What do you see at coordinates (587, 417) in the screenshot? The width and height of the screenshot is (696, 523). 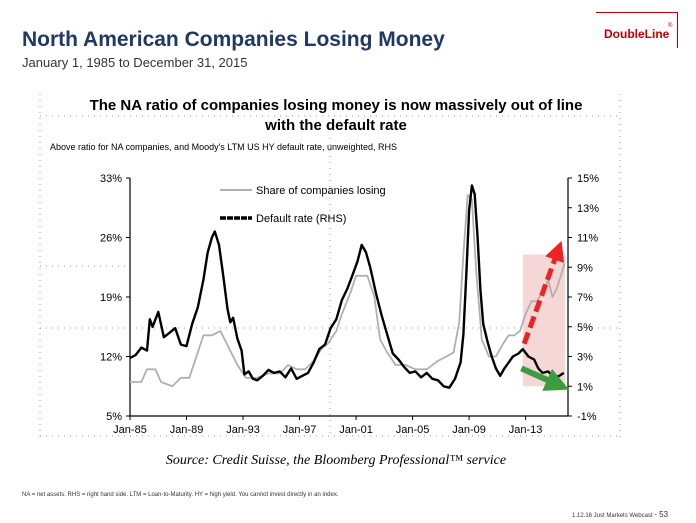 I see `right-tick-label: -1%` at bounding box center [587, 417].